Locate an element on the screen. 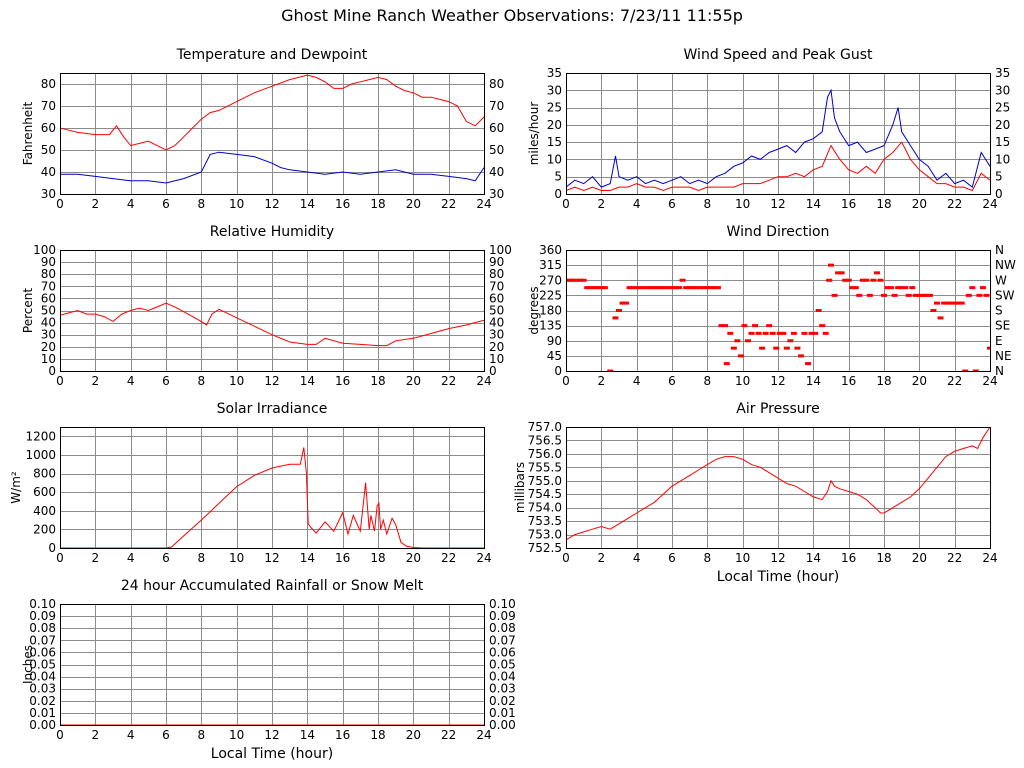 This screenshot has height=768, width=1024. right-tick-label: NE is located at coordinates (1003, 356).